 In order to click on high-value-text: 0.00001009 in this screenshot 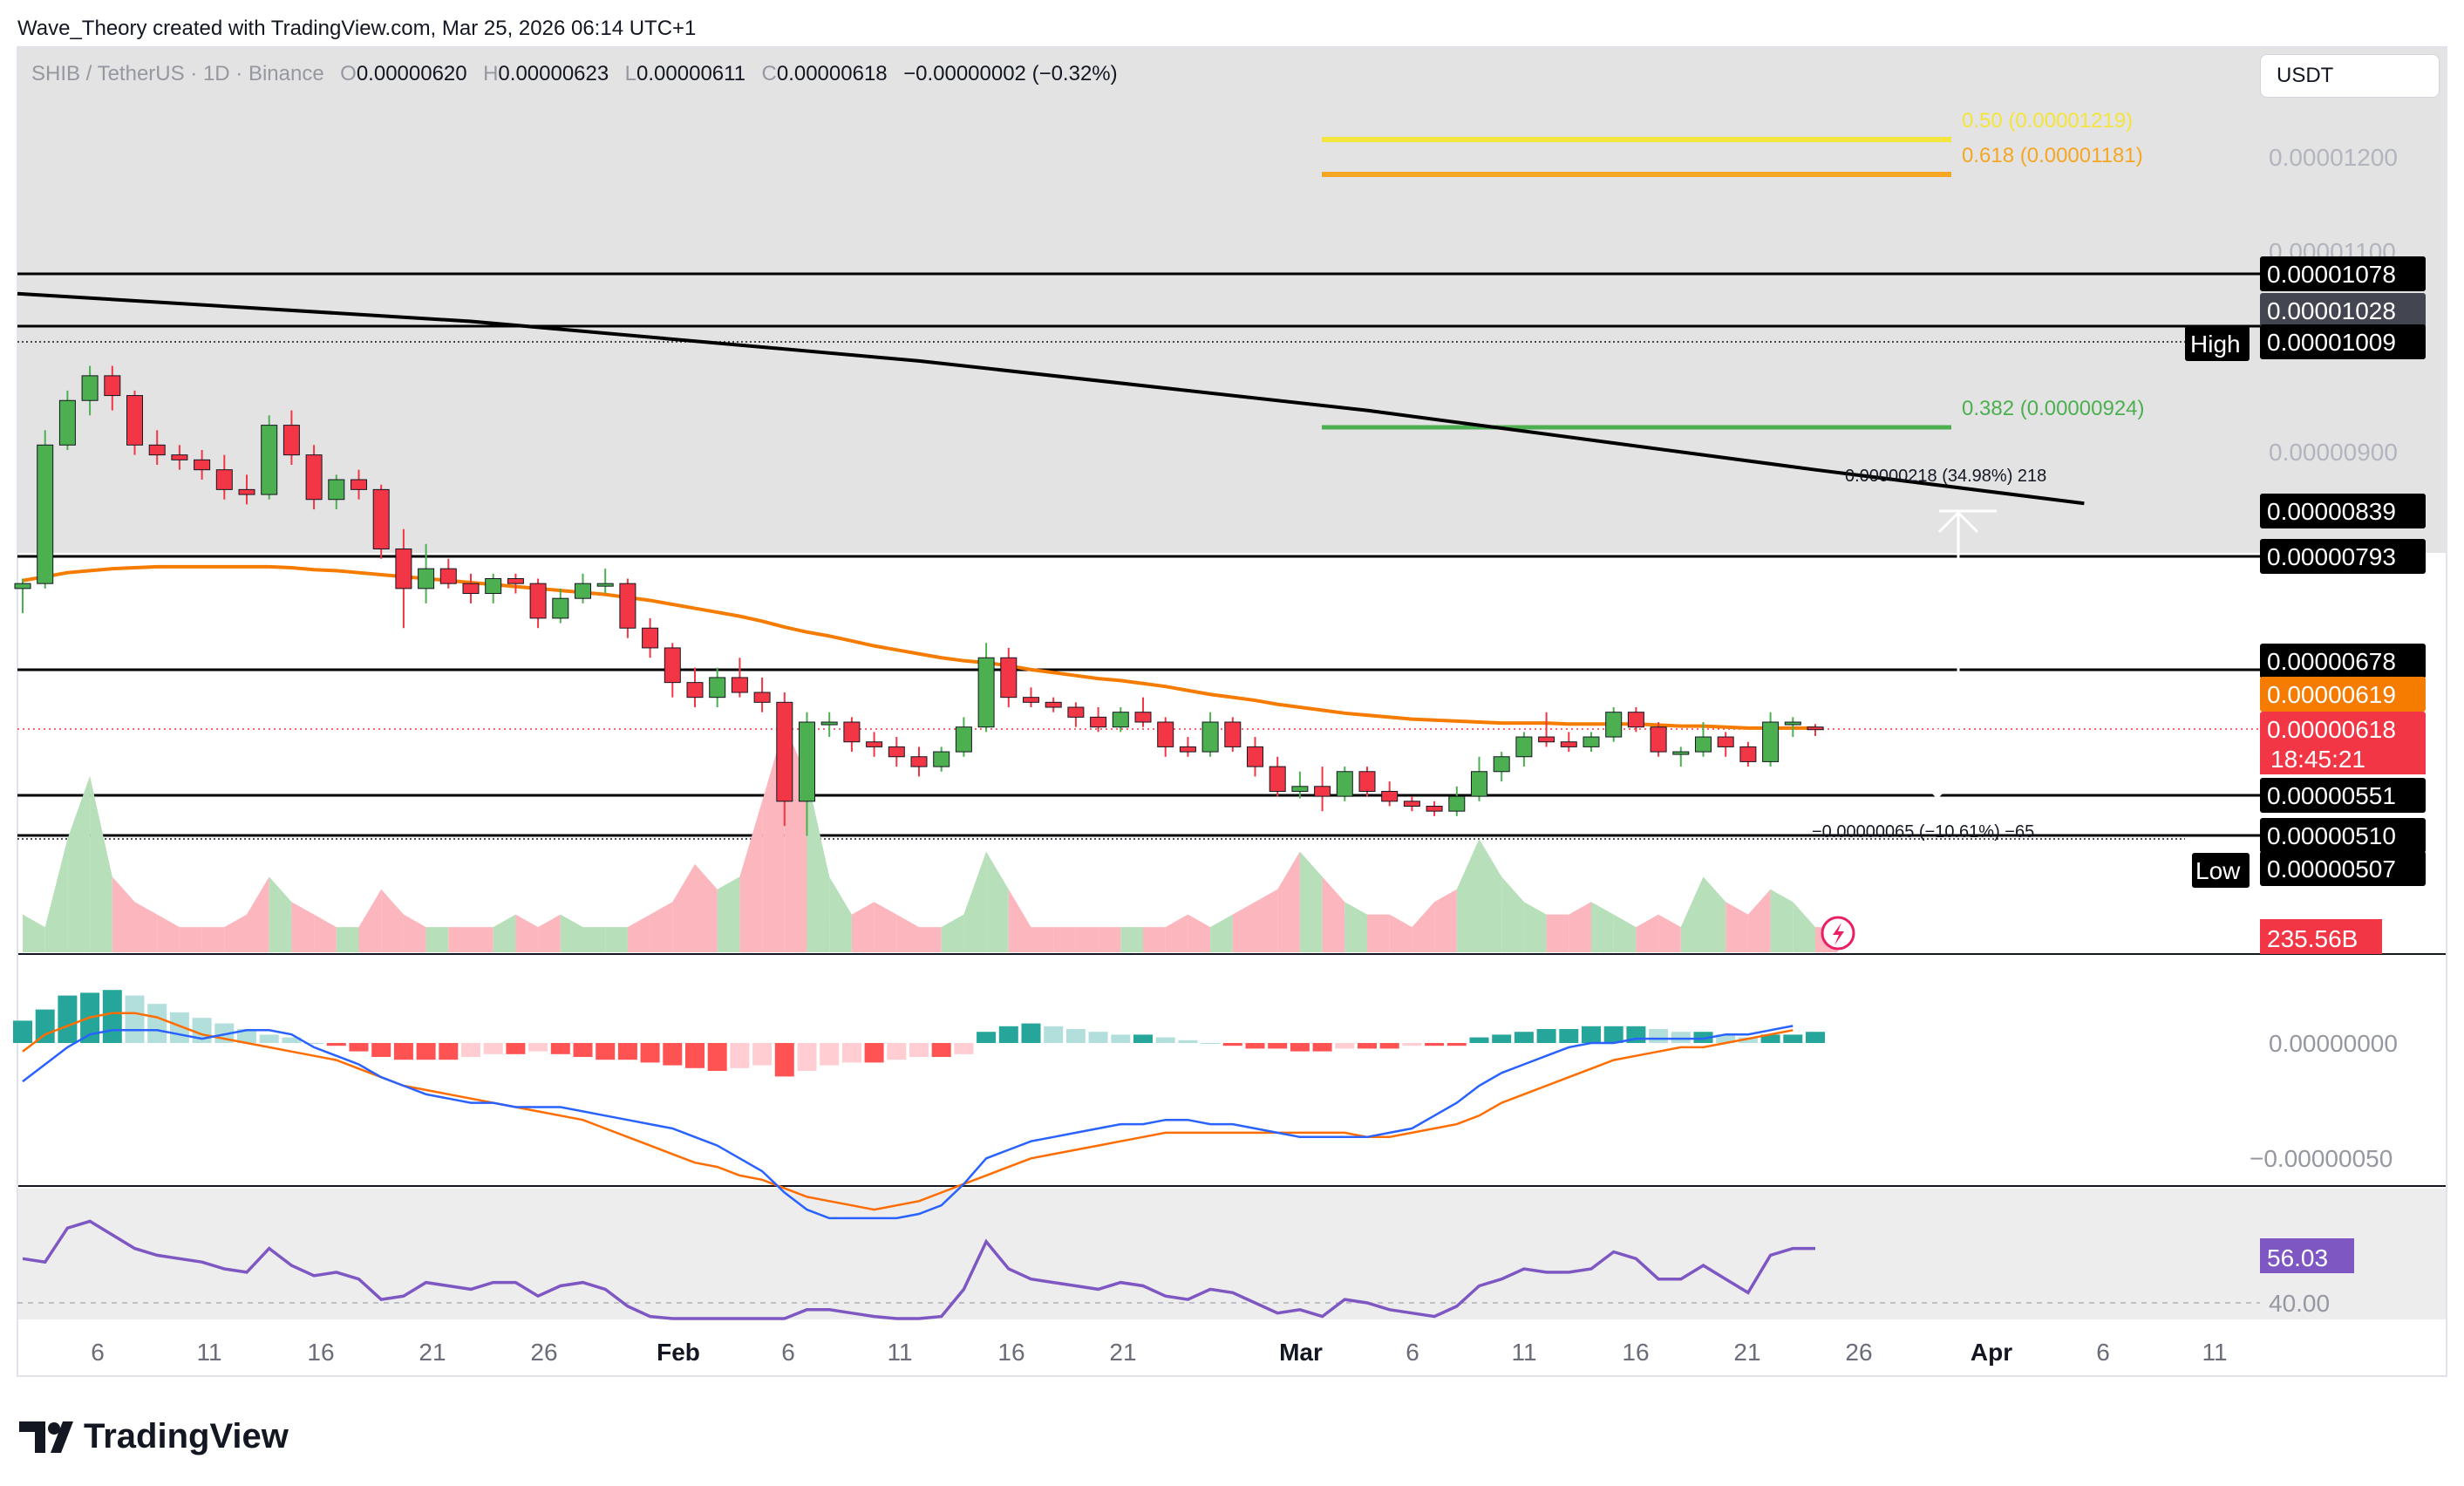, I will do `click(2331, 342)`.